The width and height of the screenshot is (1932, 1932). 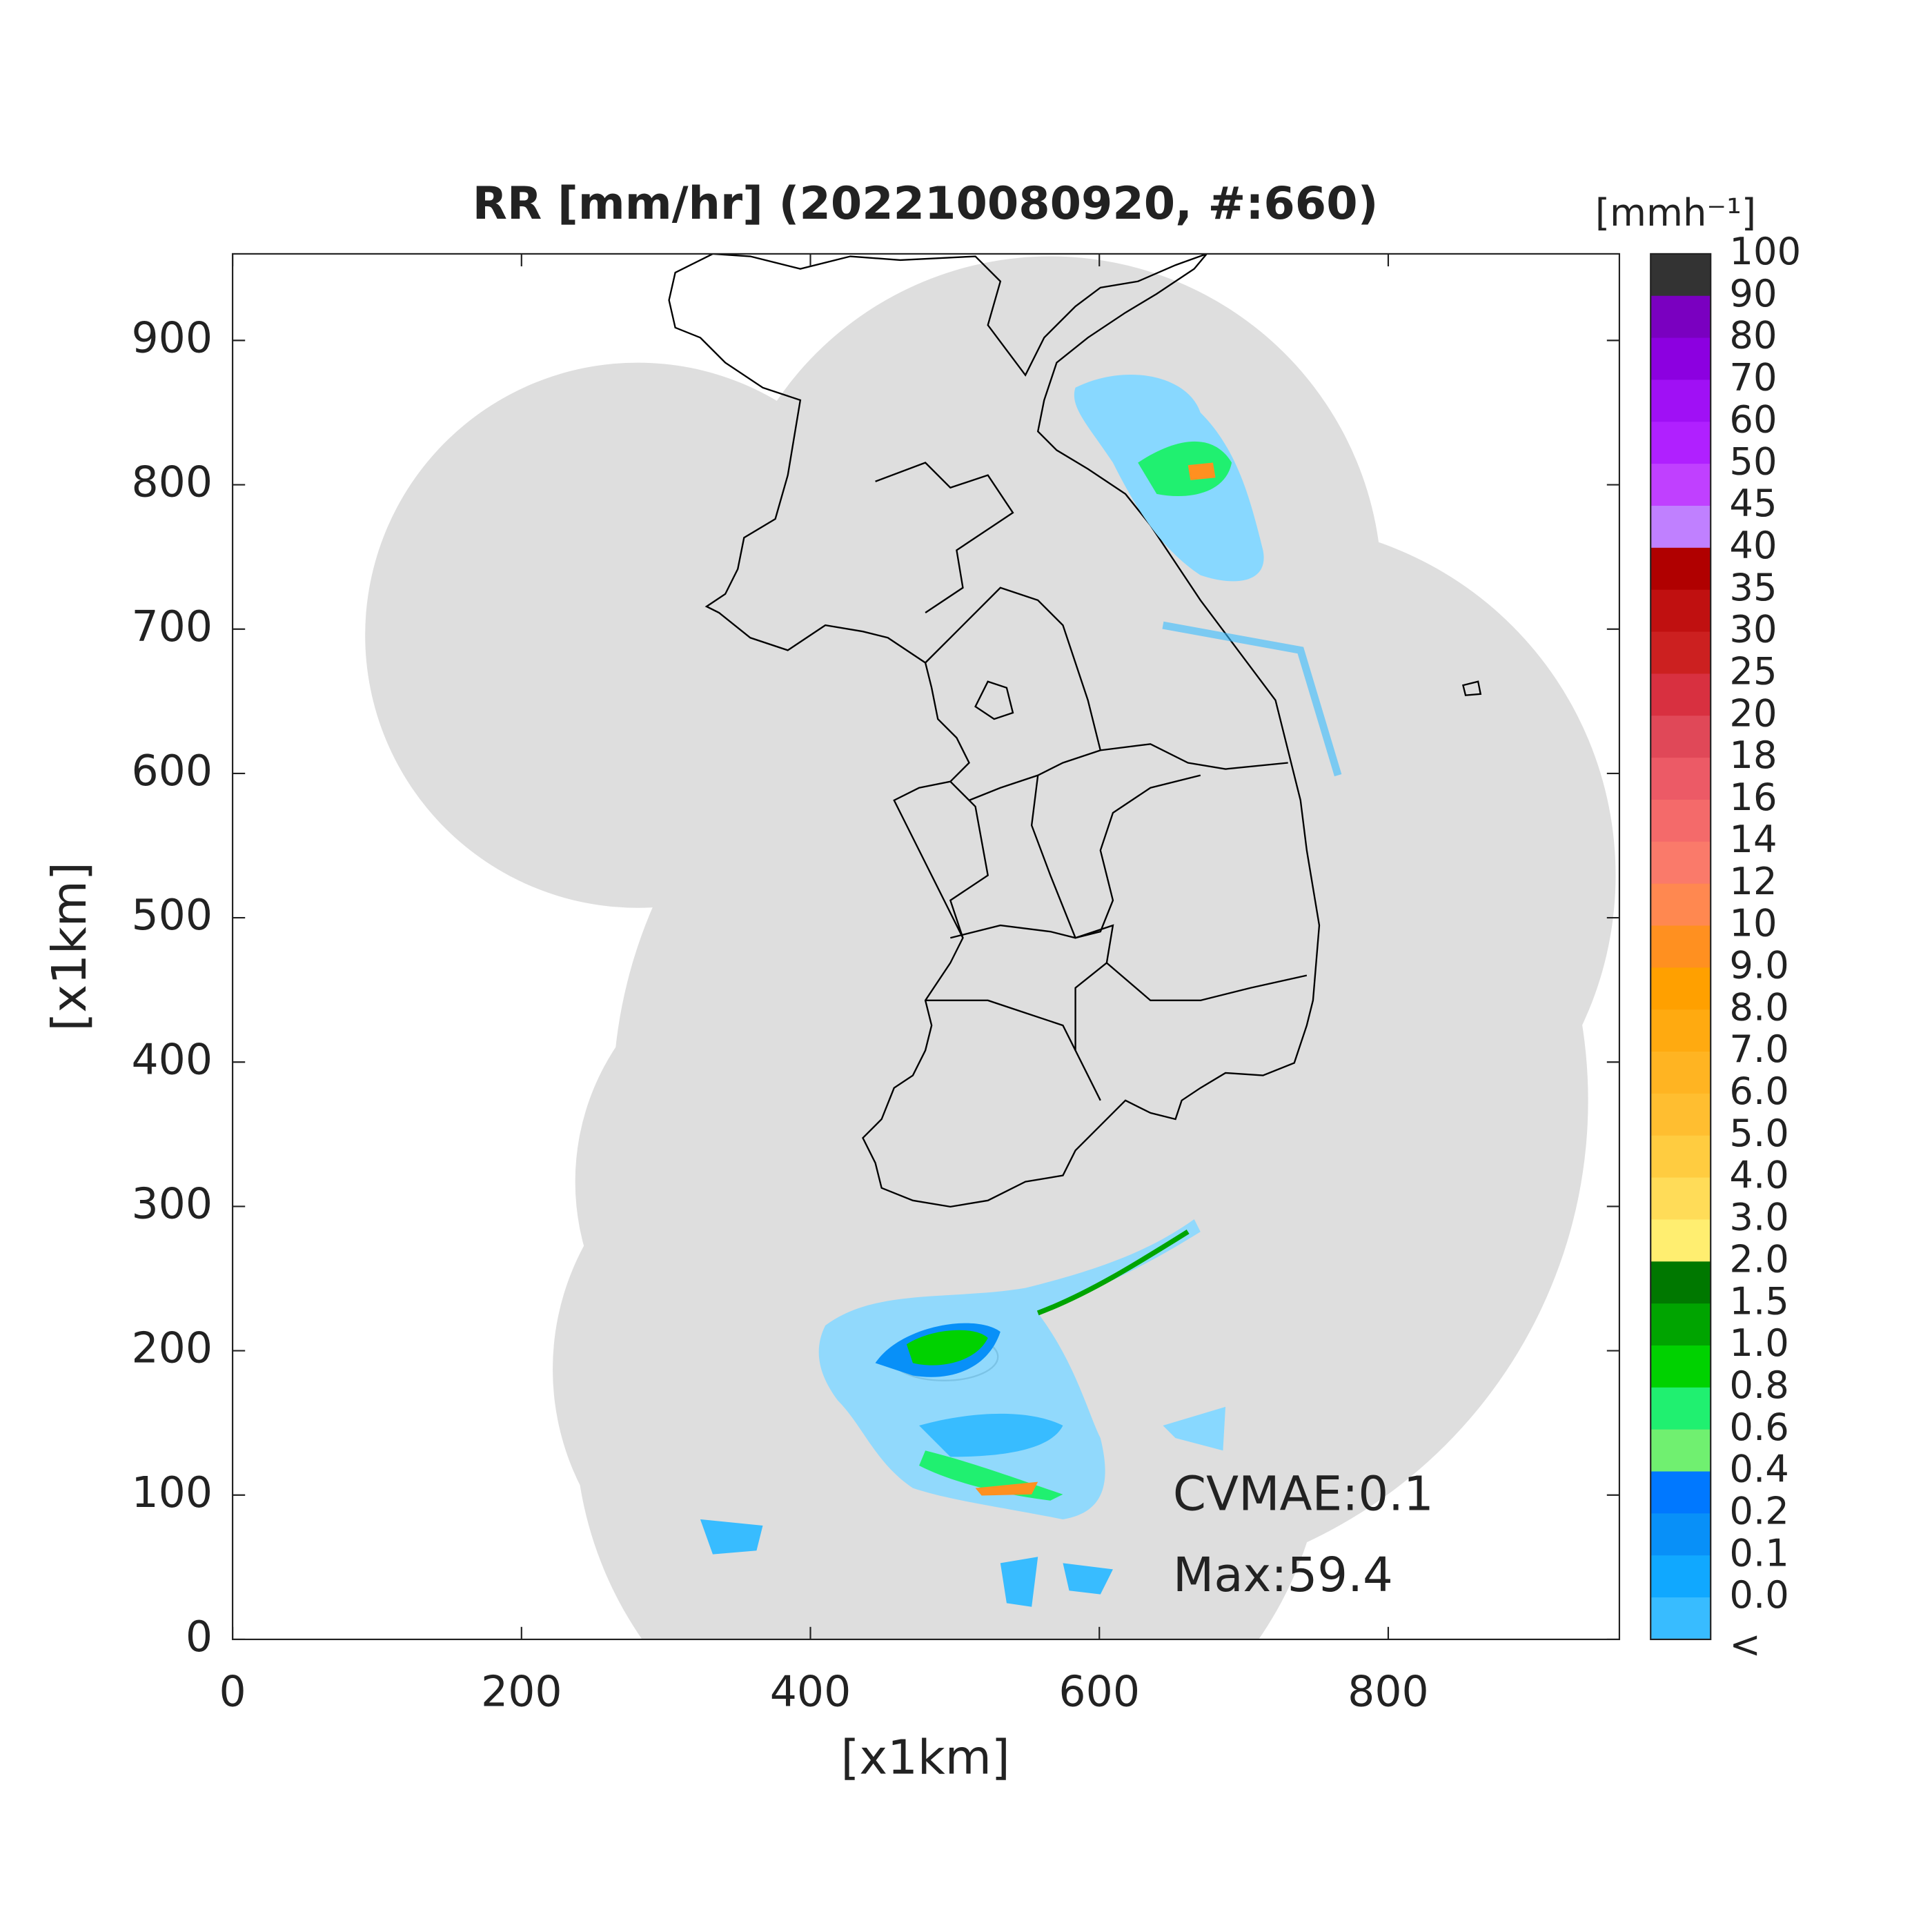 I want to click on colorbar-label: 70, so click(x=1753, y=378).